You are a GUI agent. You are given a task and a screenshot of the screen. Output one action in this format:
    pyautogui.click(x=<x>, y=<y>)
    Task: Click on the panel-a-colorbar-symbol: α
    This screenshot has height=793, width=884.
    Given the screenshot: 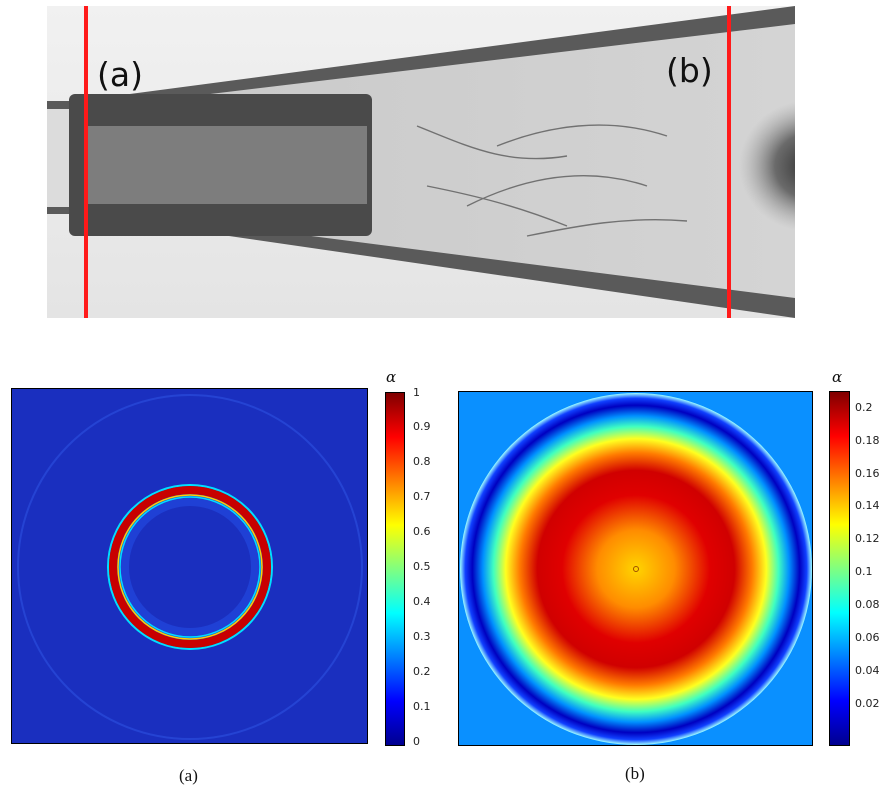 What is the action you would take?
    pyautogui.click(x=391, y=377)
    